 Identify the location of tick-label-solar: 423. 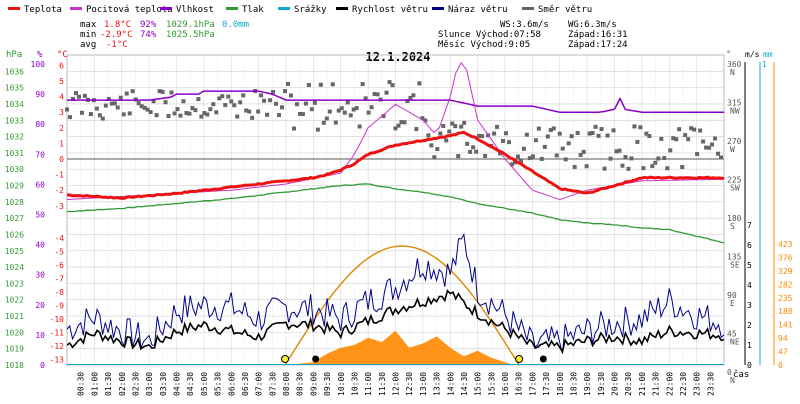
(785, 244).